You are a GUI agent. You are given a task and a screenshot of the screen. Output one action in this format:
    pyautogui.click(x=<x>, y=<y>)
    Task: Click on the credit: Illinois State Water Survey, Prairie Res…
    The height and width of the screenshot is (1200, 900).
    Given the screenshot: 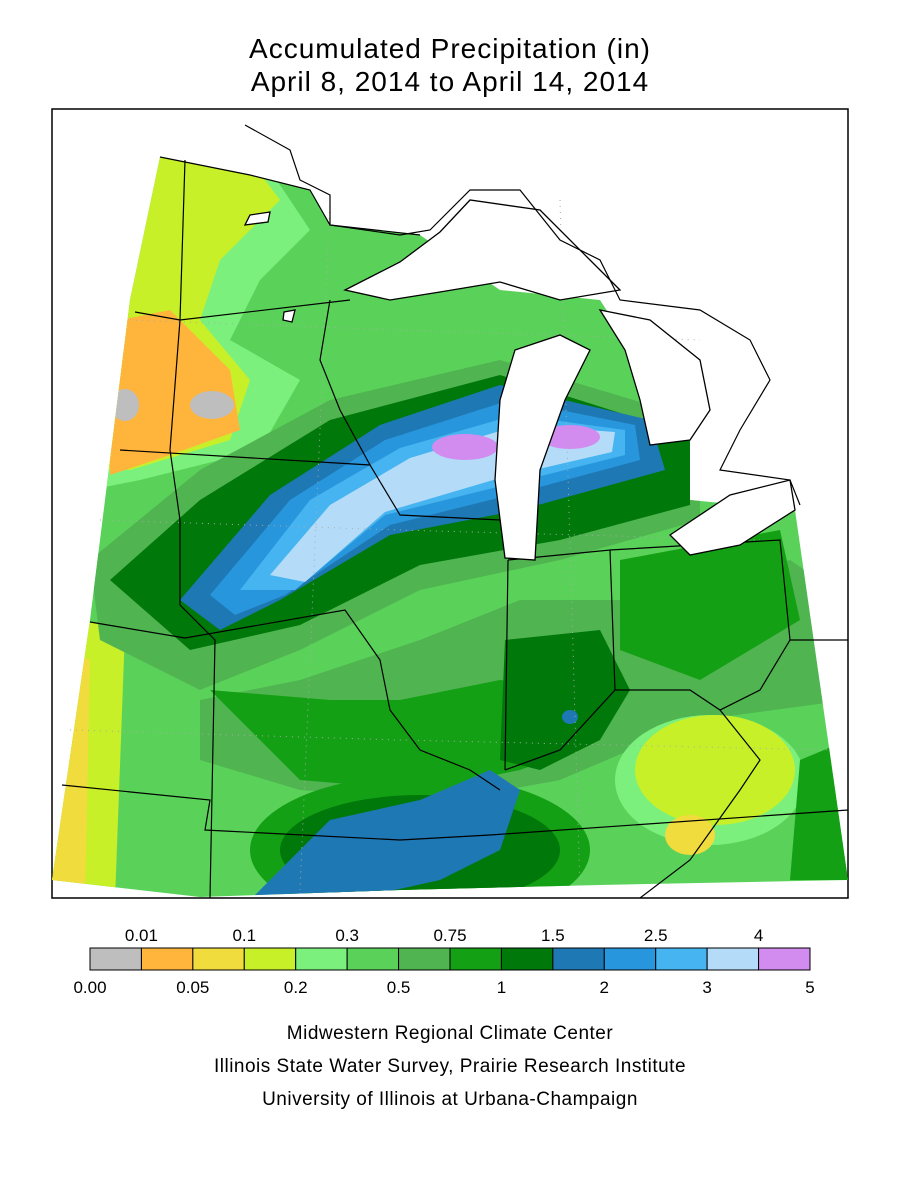 What is the action you would take?
    pyautogui.click(x=450, y=1066)
    